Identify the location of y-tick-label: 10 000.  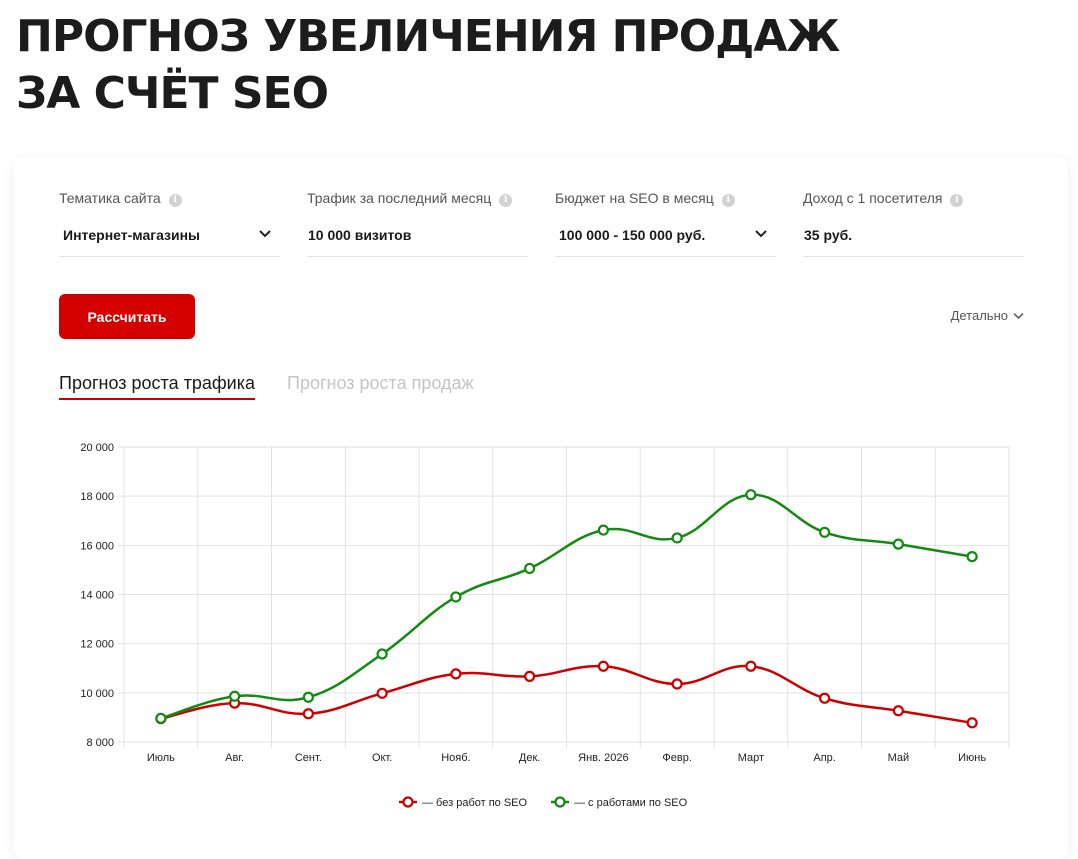
(97, 694).